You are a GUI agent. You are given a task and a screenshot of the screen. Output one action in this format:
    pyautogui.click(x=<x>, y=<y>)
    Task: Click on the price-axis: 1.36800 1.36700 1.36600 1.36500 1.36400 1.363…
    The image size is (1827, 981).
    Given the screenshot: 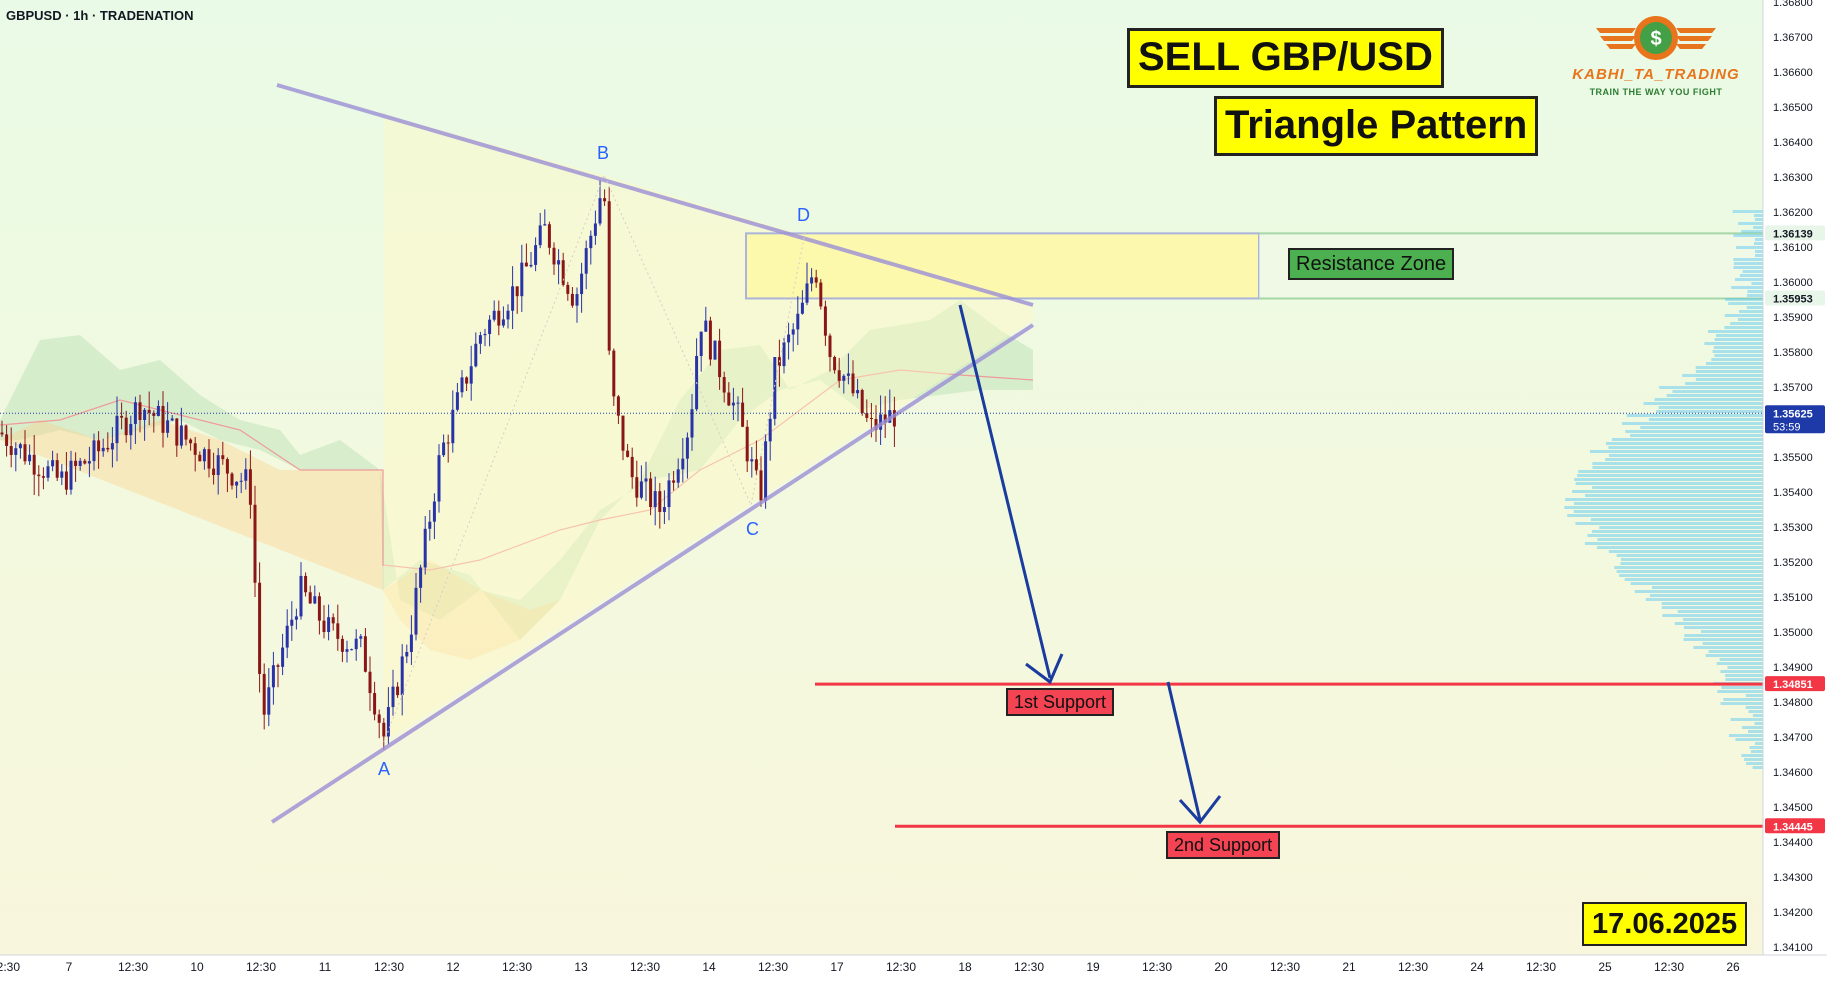 What is the action you would take?
    pyautogui.click(x=1794, y=490)
    